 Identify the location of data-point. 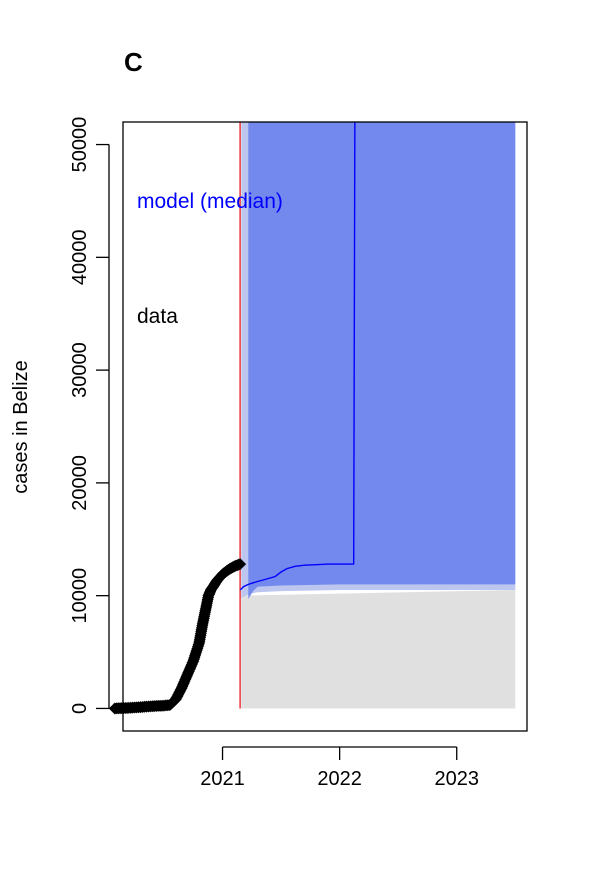
(240, 564).